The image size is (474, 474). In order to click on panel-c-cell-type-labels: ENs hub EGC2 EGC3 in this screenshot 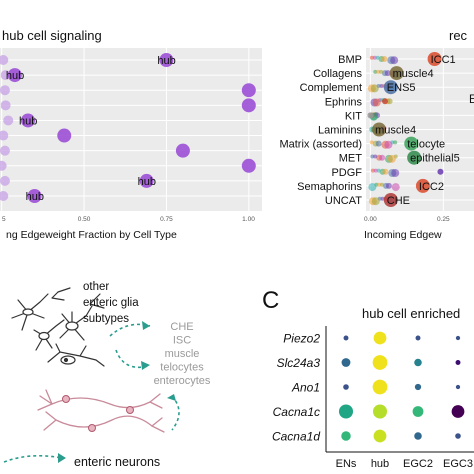, I will do `click(404, 464)`.